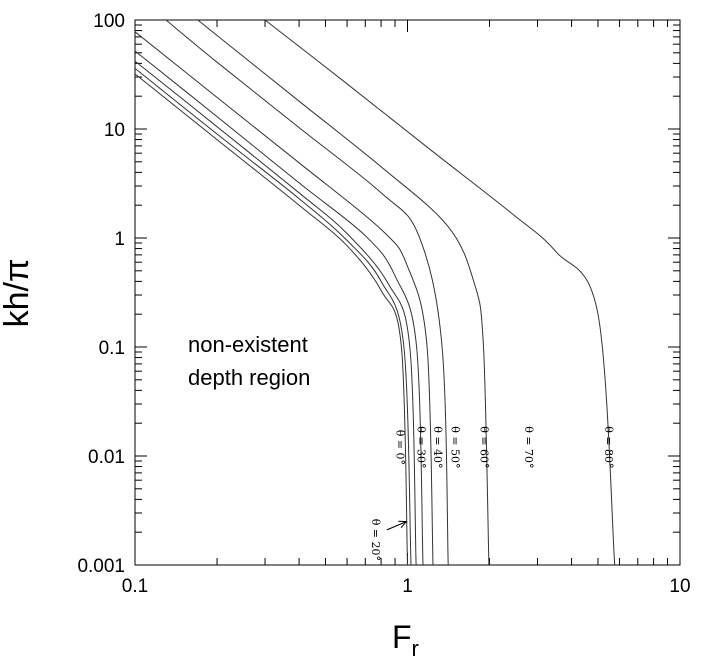  I want to click on curve-label: θ = 0°, so click(399, 447).